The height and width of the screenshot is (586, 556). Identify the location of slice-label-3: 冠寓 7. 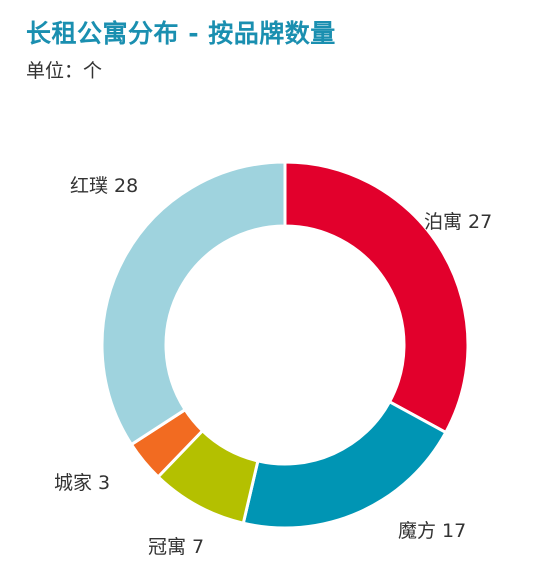
(176, 547).